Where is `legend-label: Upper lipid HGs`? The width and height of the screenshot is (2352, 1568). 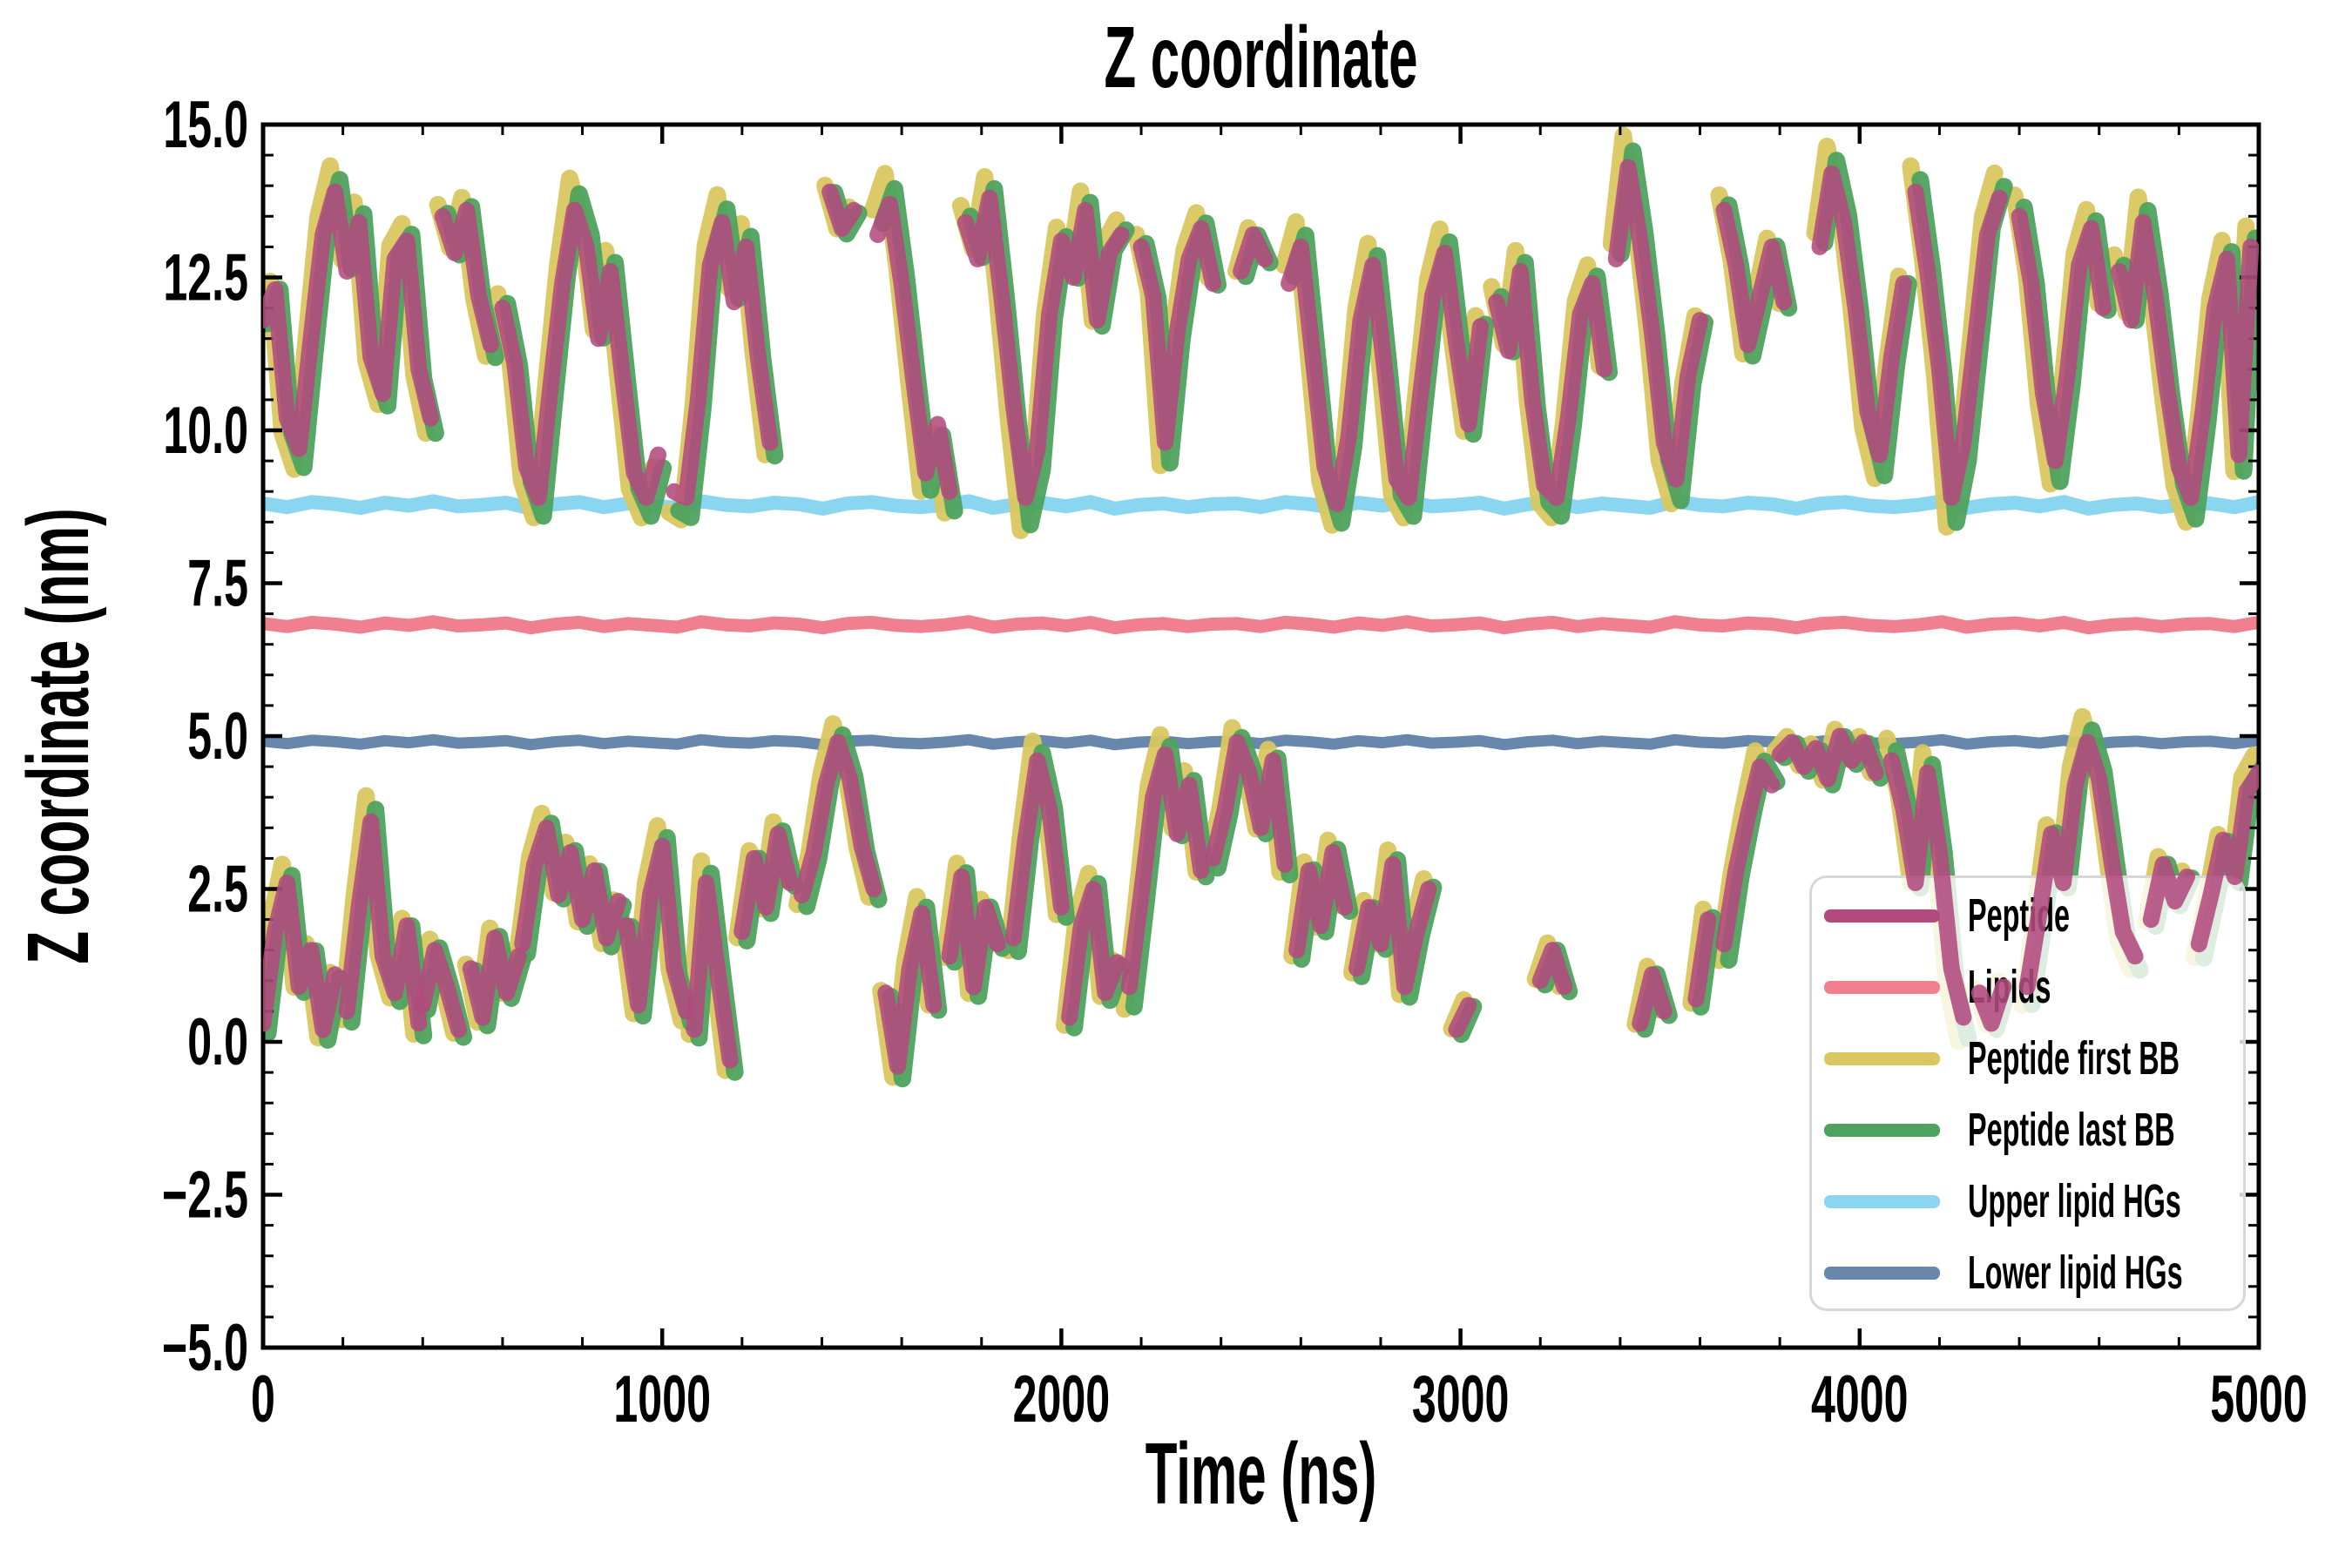
legend-label: Upper lipid HGs is located at coordinates (2074, 1201).